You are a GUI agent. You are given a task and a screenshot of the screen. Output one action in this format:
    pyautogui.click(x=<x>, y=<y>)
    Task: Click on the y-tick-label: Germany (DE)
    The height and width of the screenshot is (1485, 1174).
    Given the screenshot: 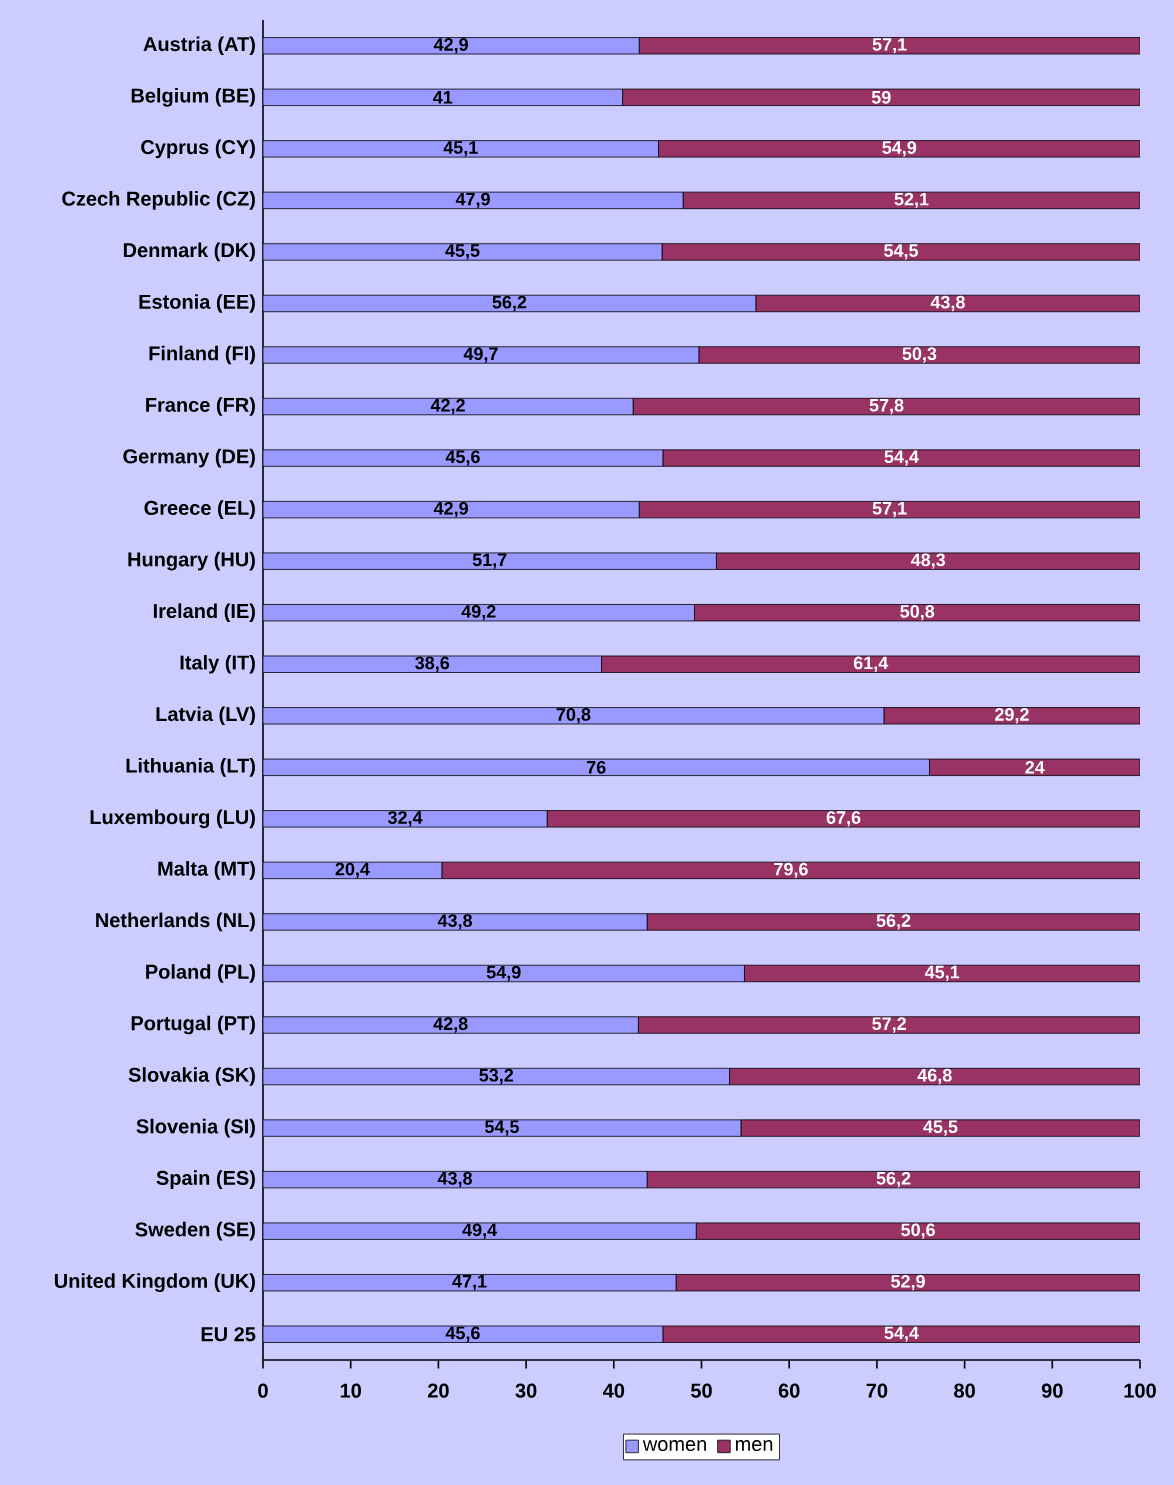 What is the action you would take?
    pyautogui.click(x=189, y=458)
    